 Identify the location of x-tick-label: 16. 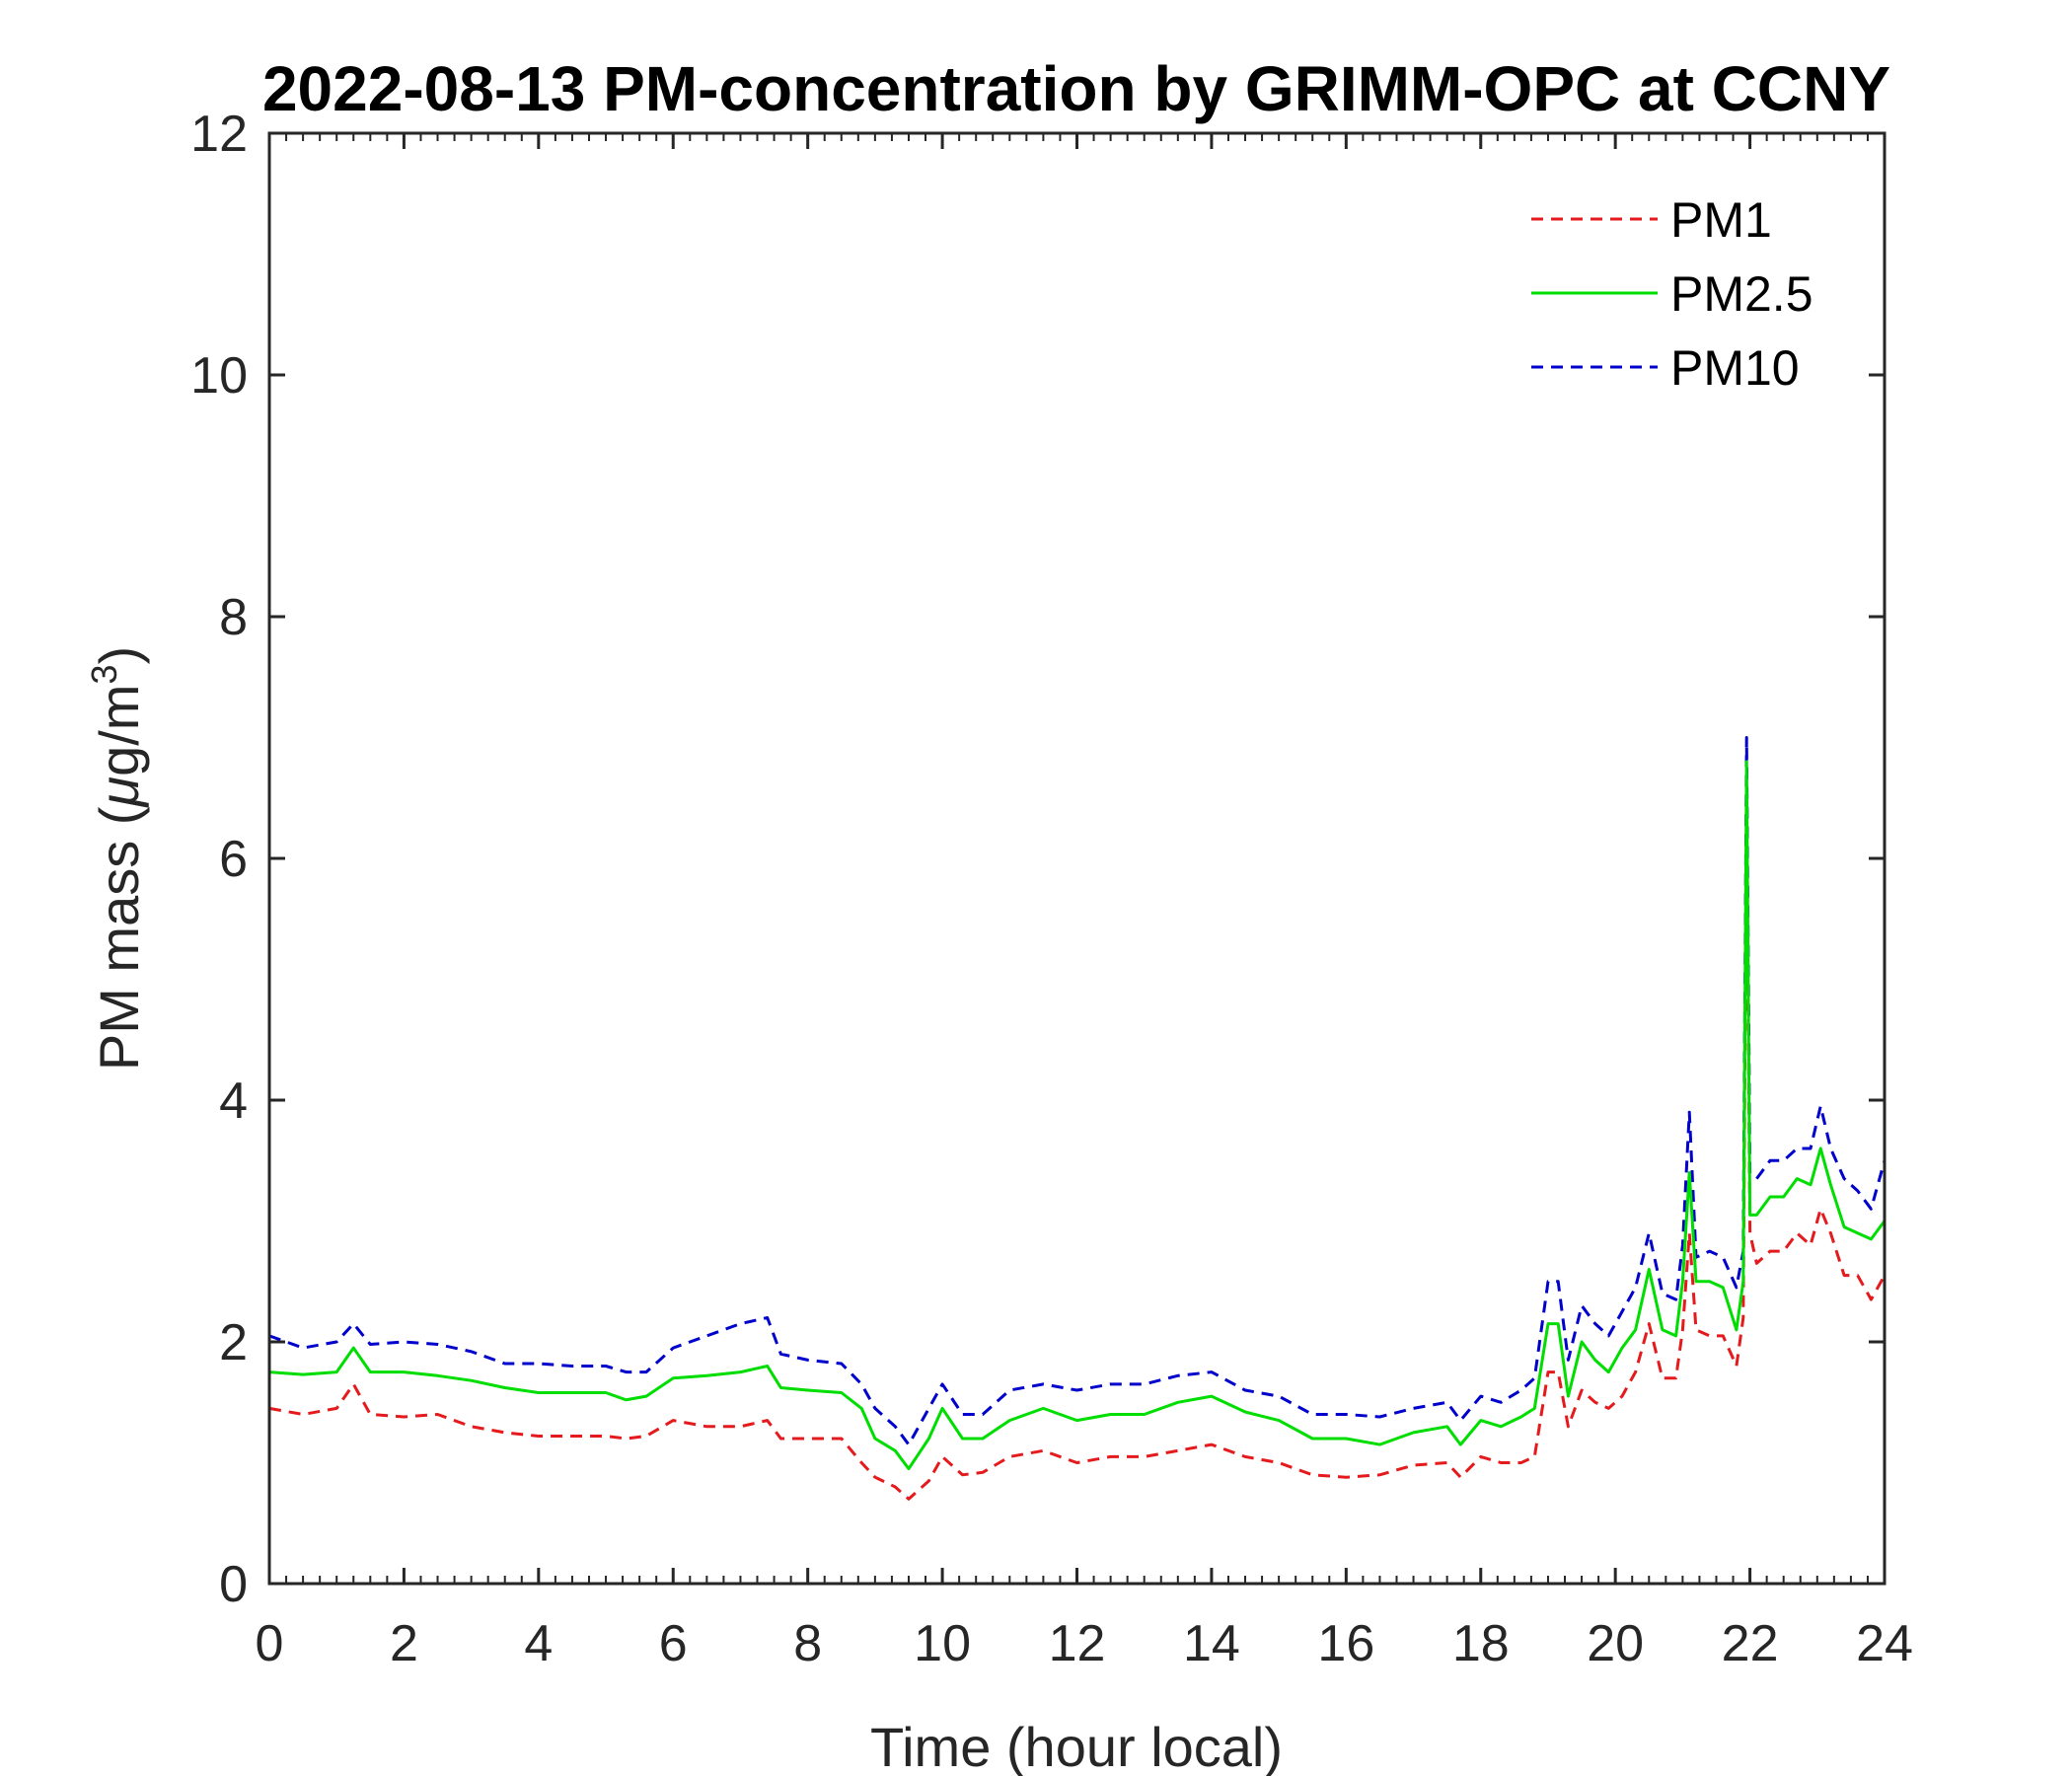
(1345, 1644).